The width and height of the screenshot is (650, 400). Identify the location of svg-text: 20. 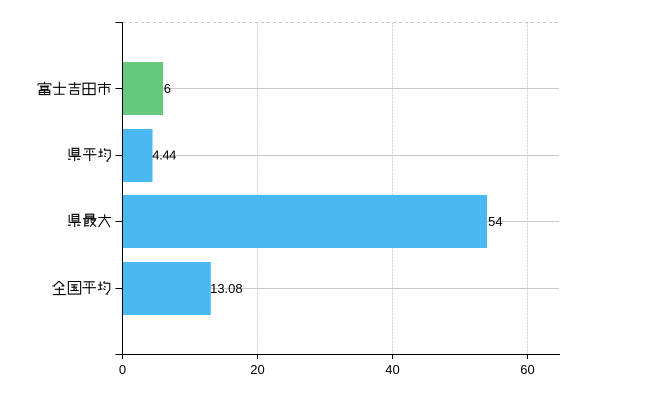
(257, 369).